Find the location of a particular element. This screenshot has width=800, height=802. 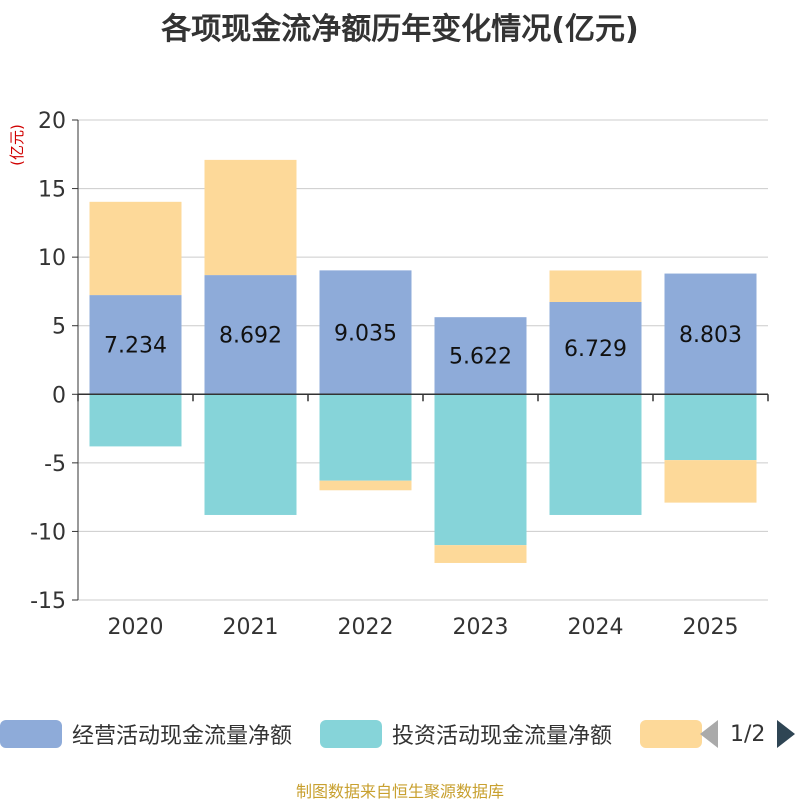

legend-swatch-operating is located at coordinates (31, 734).